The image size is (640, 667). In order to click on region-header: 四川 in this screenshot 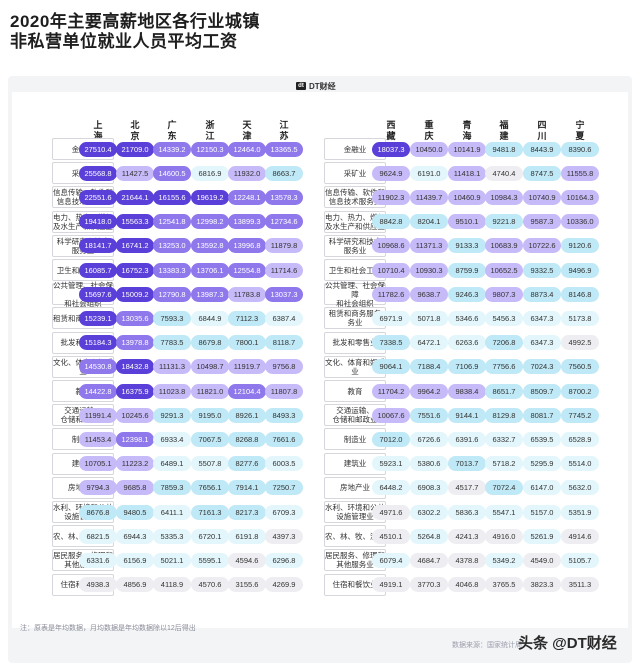, I will do `click(542, 130)`.